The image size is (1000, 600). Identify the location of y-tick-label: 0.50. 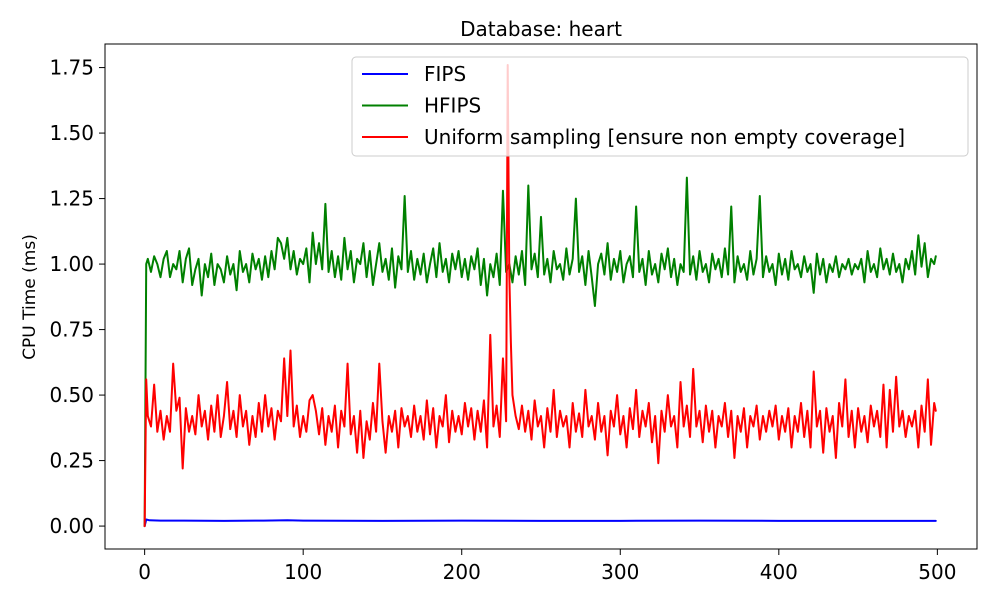
(71, 395).